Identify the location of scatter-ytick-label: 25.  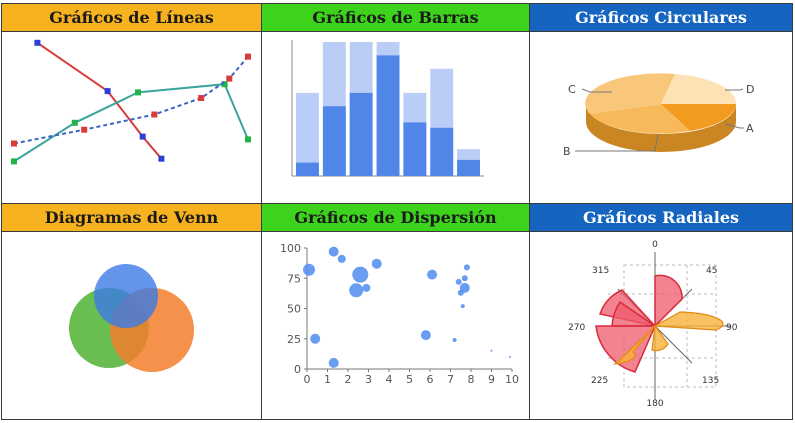
(294, 339).